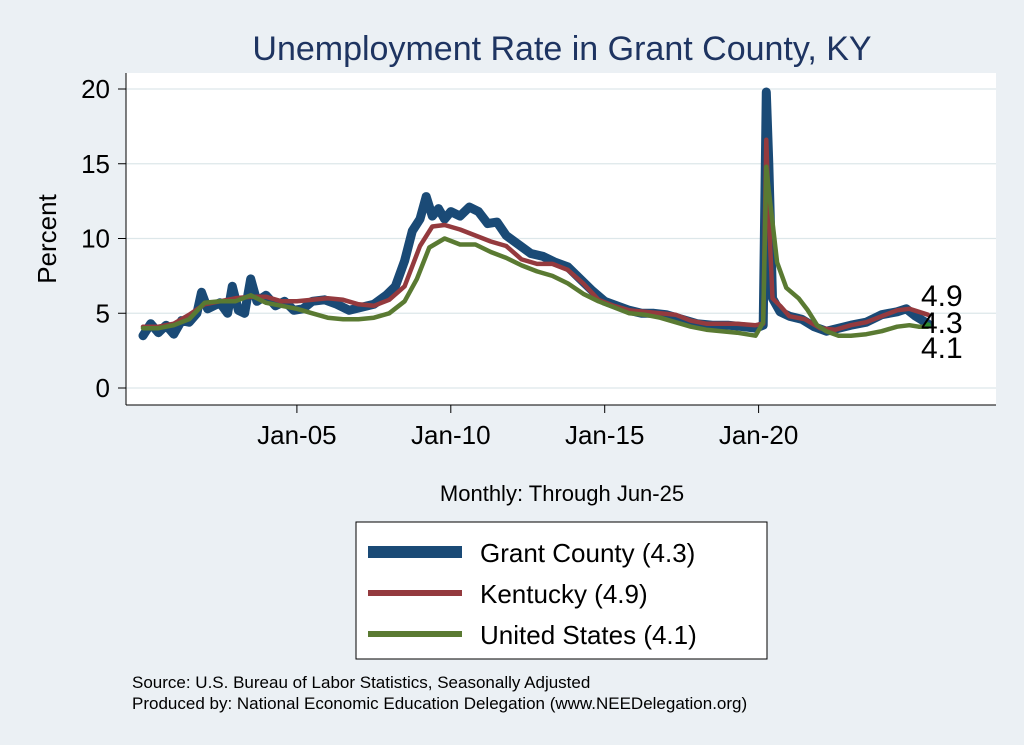 The image size is (1024, 745). I want to click on end-value-label: 4.9, so click(942, 296).